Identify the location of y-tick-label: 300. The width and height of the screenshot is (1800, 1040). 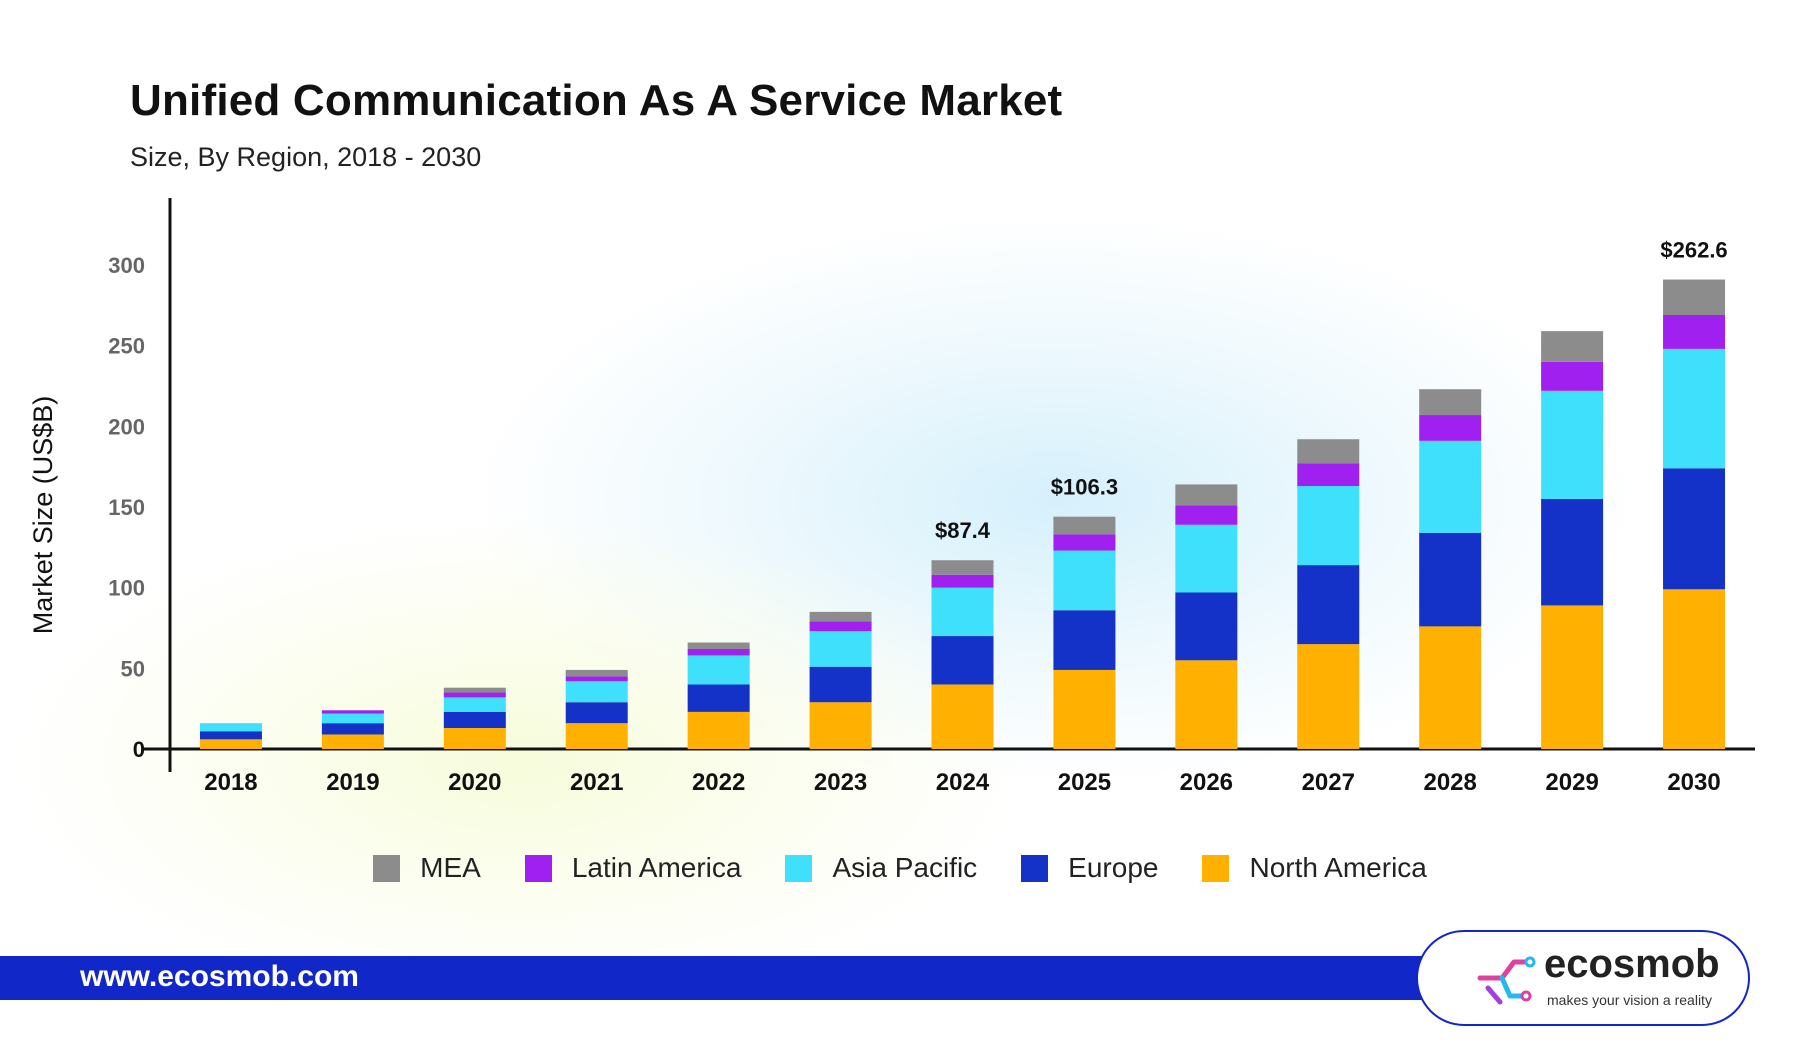
(126, 265).